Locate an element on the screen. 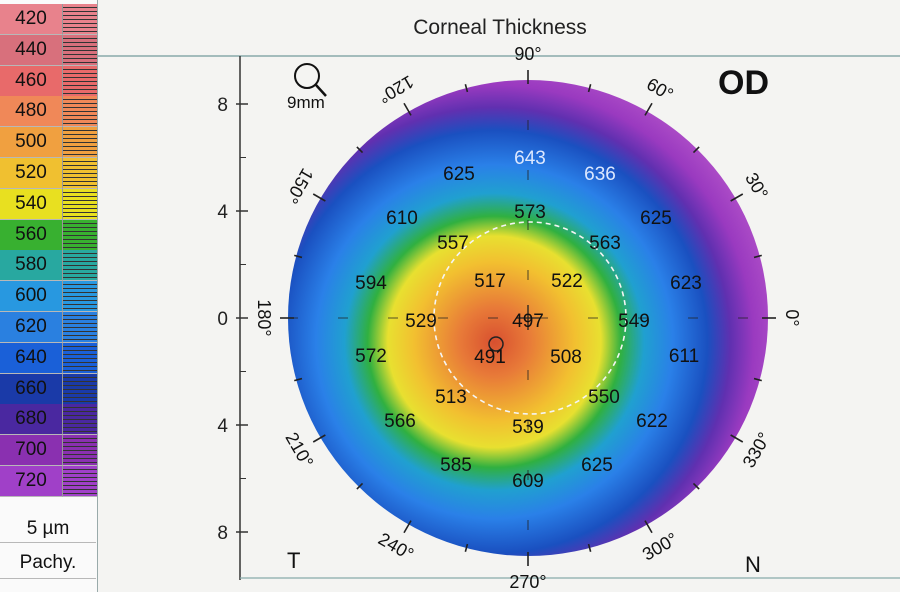 This screenshot has height=592, width=900. thickness-value: 508 is located at coordinates (566, 357).